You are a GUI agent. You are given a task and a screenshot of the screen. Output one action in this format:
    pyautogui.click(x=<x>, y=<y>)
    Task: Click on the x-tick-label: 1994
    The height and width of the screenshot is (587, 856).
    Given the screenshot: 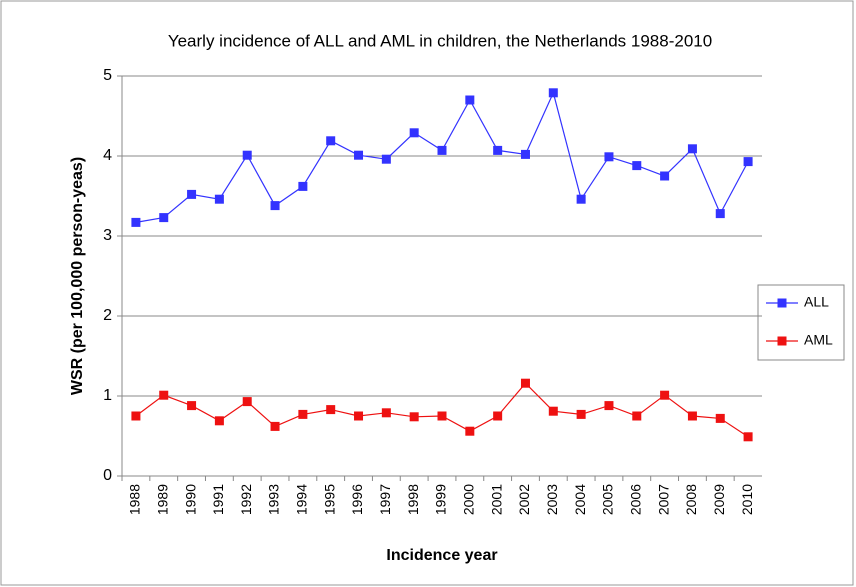 What is the action you would take?
    pyautogui.click(x=302, y=499)
    